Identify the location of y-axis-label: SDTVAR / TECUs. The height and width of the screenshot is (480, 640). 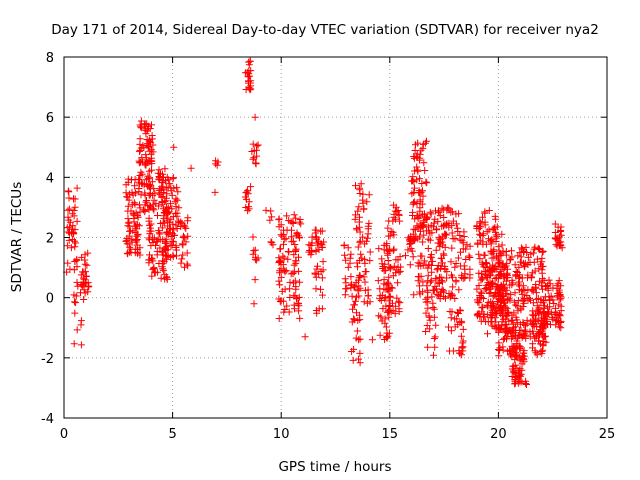
(17, 237).